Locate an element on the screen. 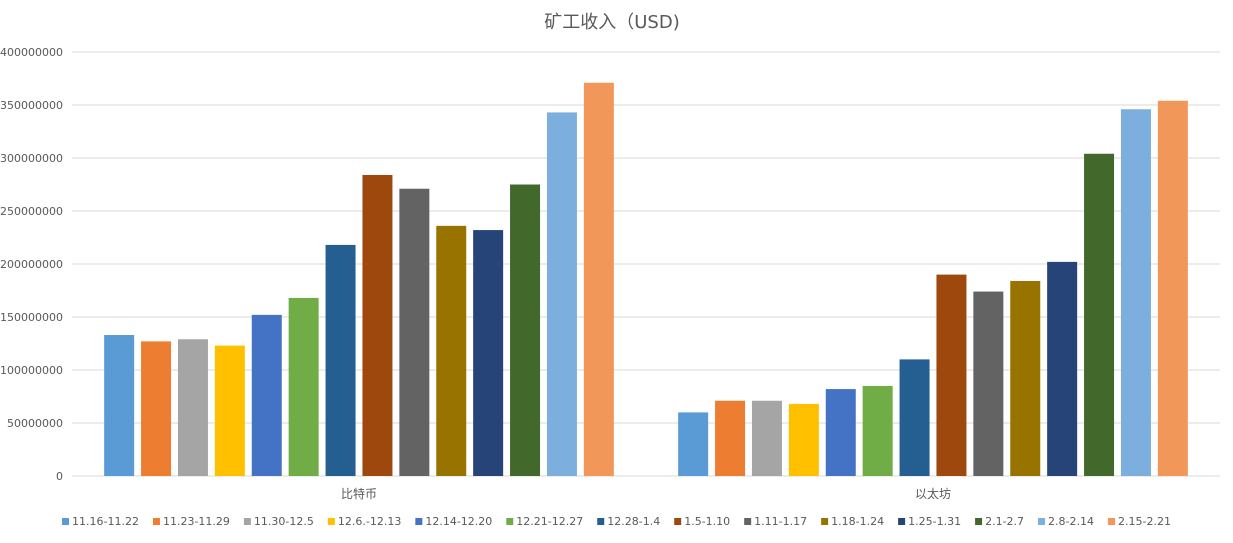  legend-label: 2.1-2.7 is located at coordinates (1004, 521).